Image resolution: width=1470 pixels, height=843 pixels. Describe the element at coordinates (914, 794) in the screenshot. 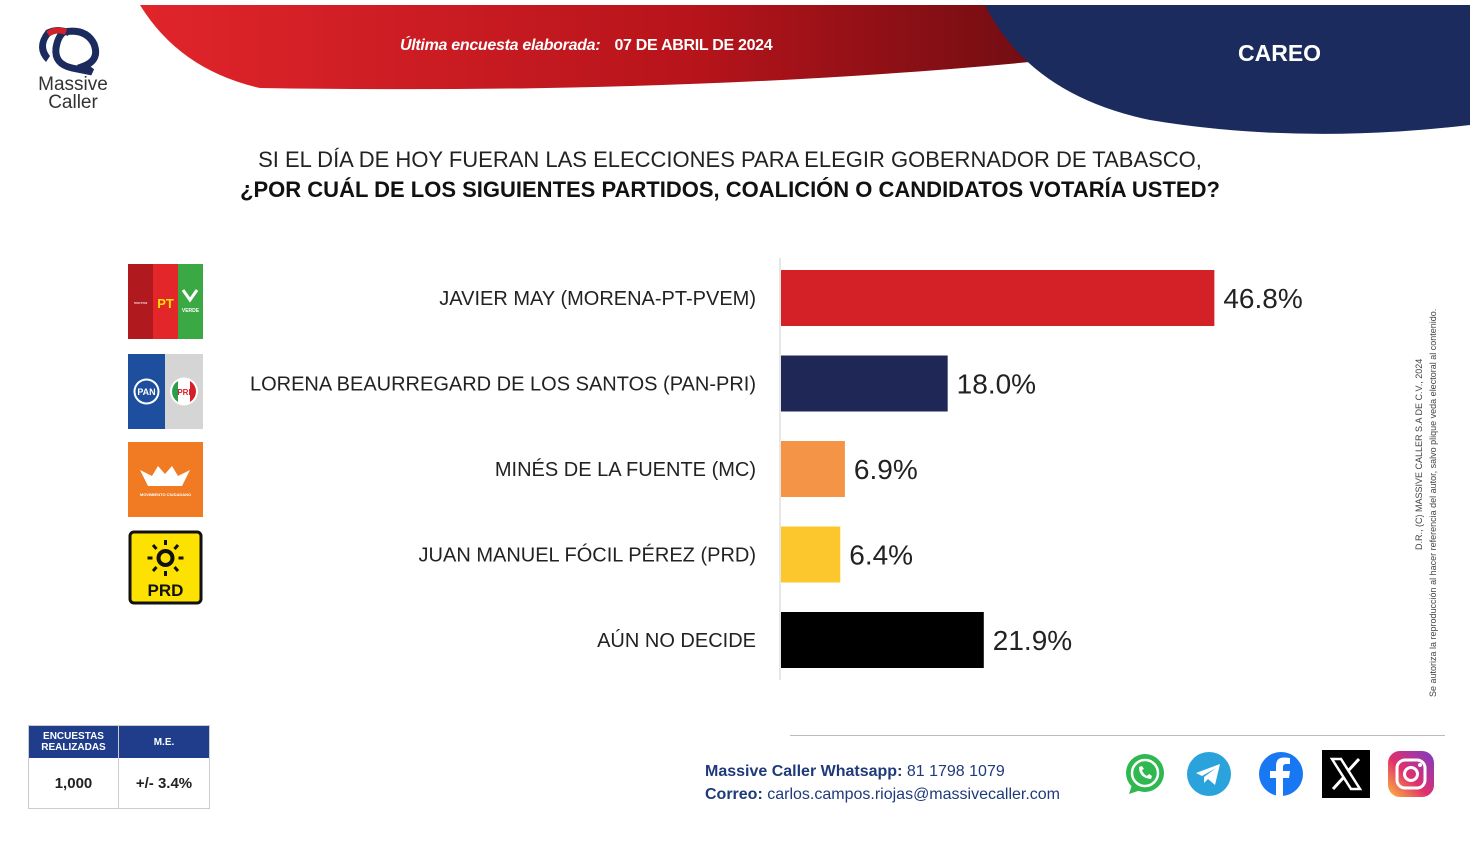

I see `email-address: carlos.campos.riojas@massivecaller.com` at that location.